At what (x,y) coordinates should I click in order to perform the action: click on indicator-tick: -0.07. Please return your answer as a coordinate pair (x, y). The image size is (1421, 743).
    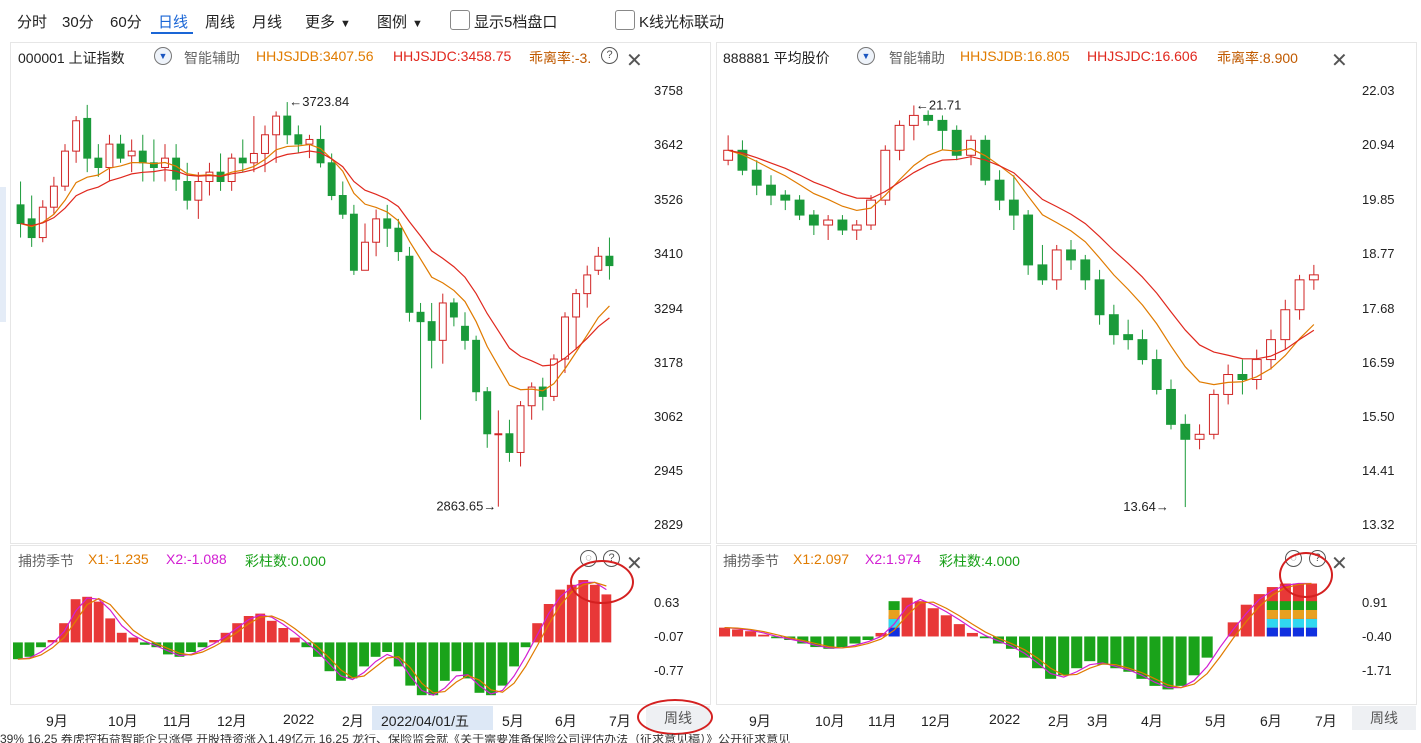
    Looking at the image, I should click on (669, 636).